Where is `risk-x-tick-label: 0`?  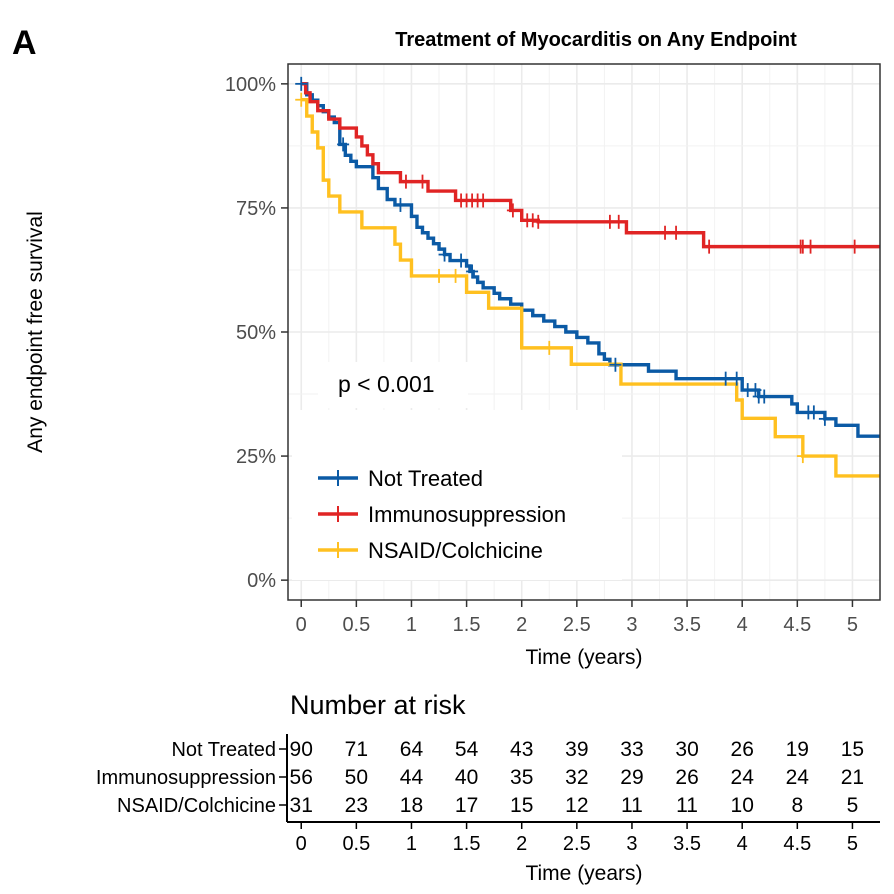
risk-x-tick-label: 0 is located at coordinates (301, 844).